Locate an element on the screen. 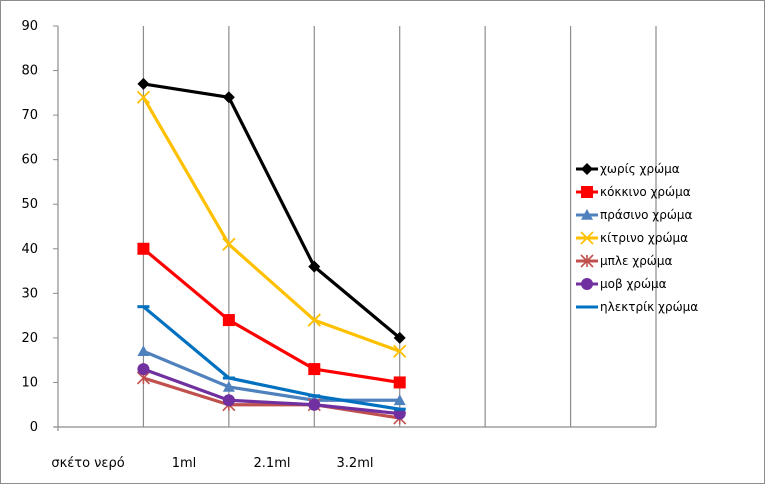 This screenshot has width=765, height=485. legend-item: πράσινο χρώμα is located at coordinates (634, 215).